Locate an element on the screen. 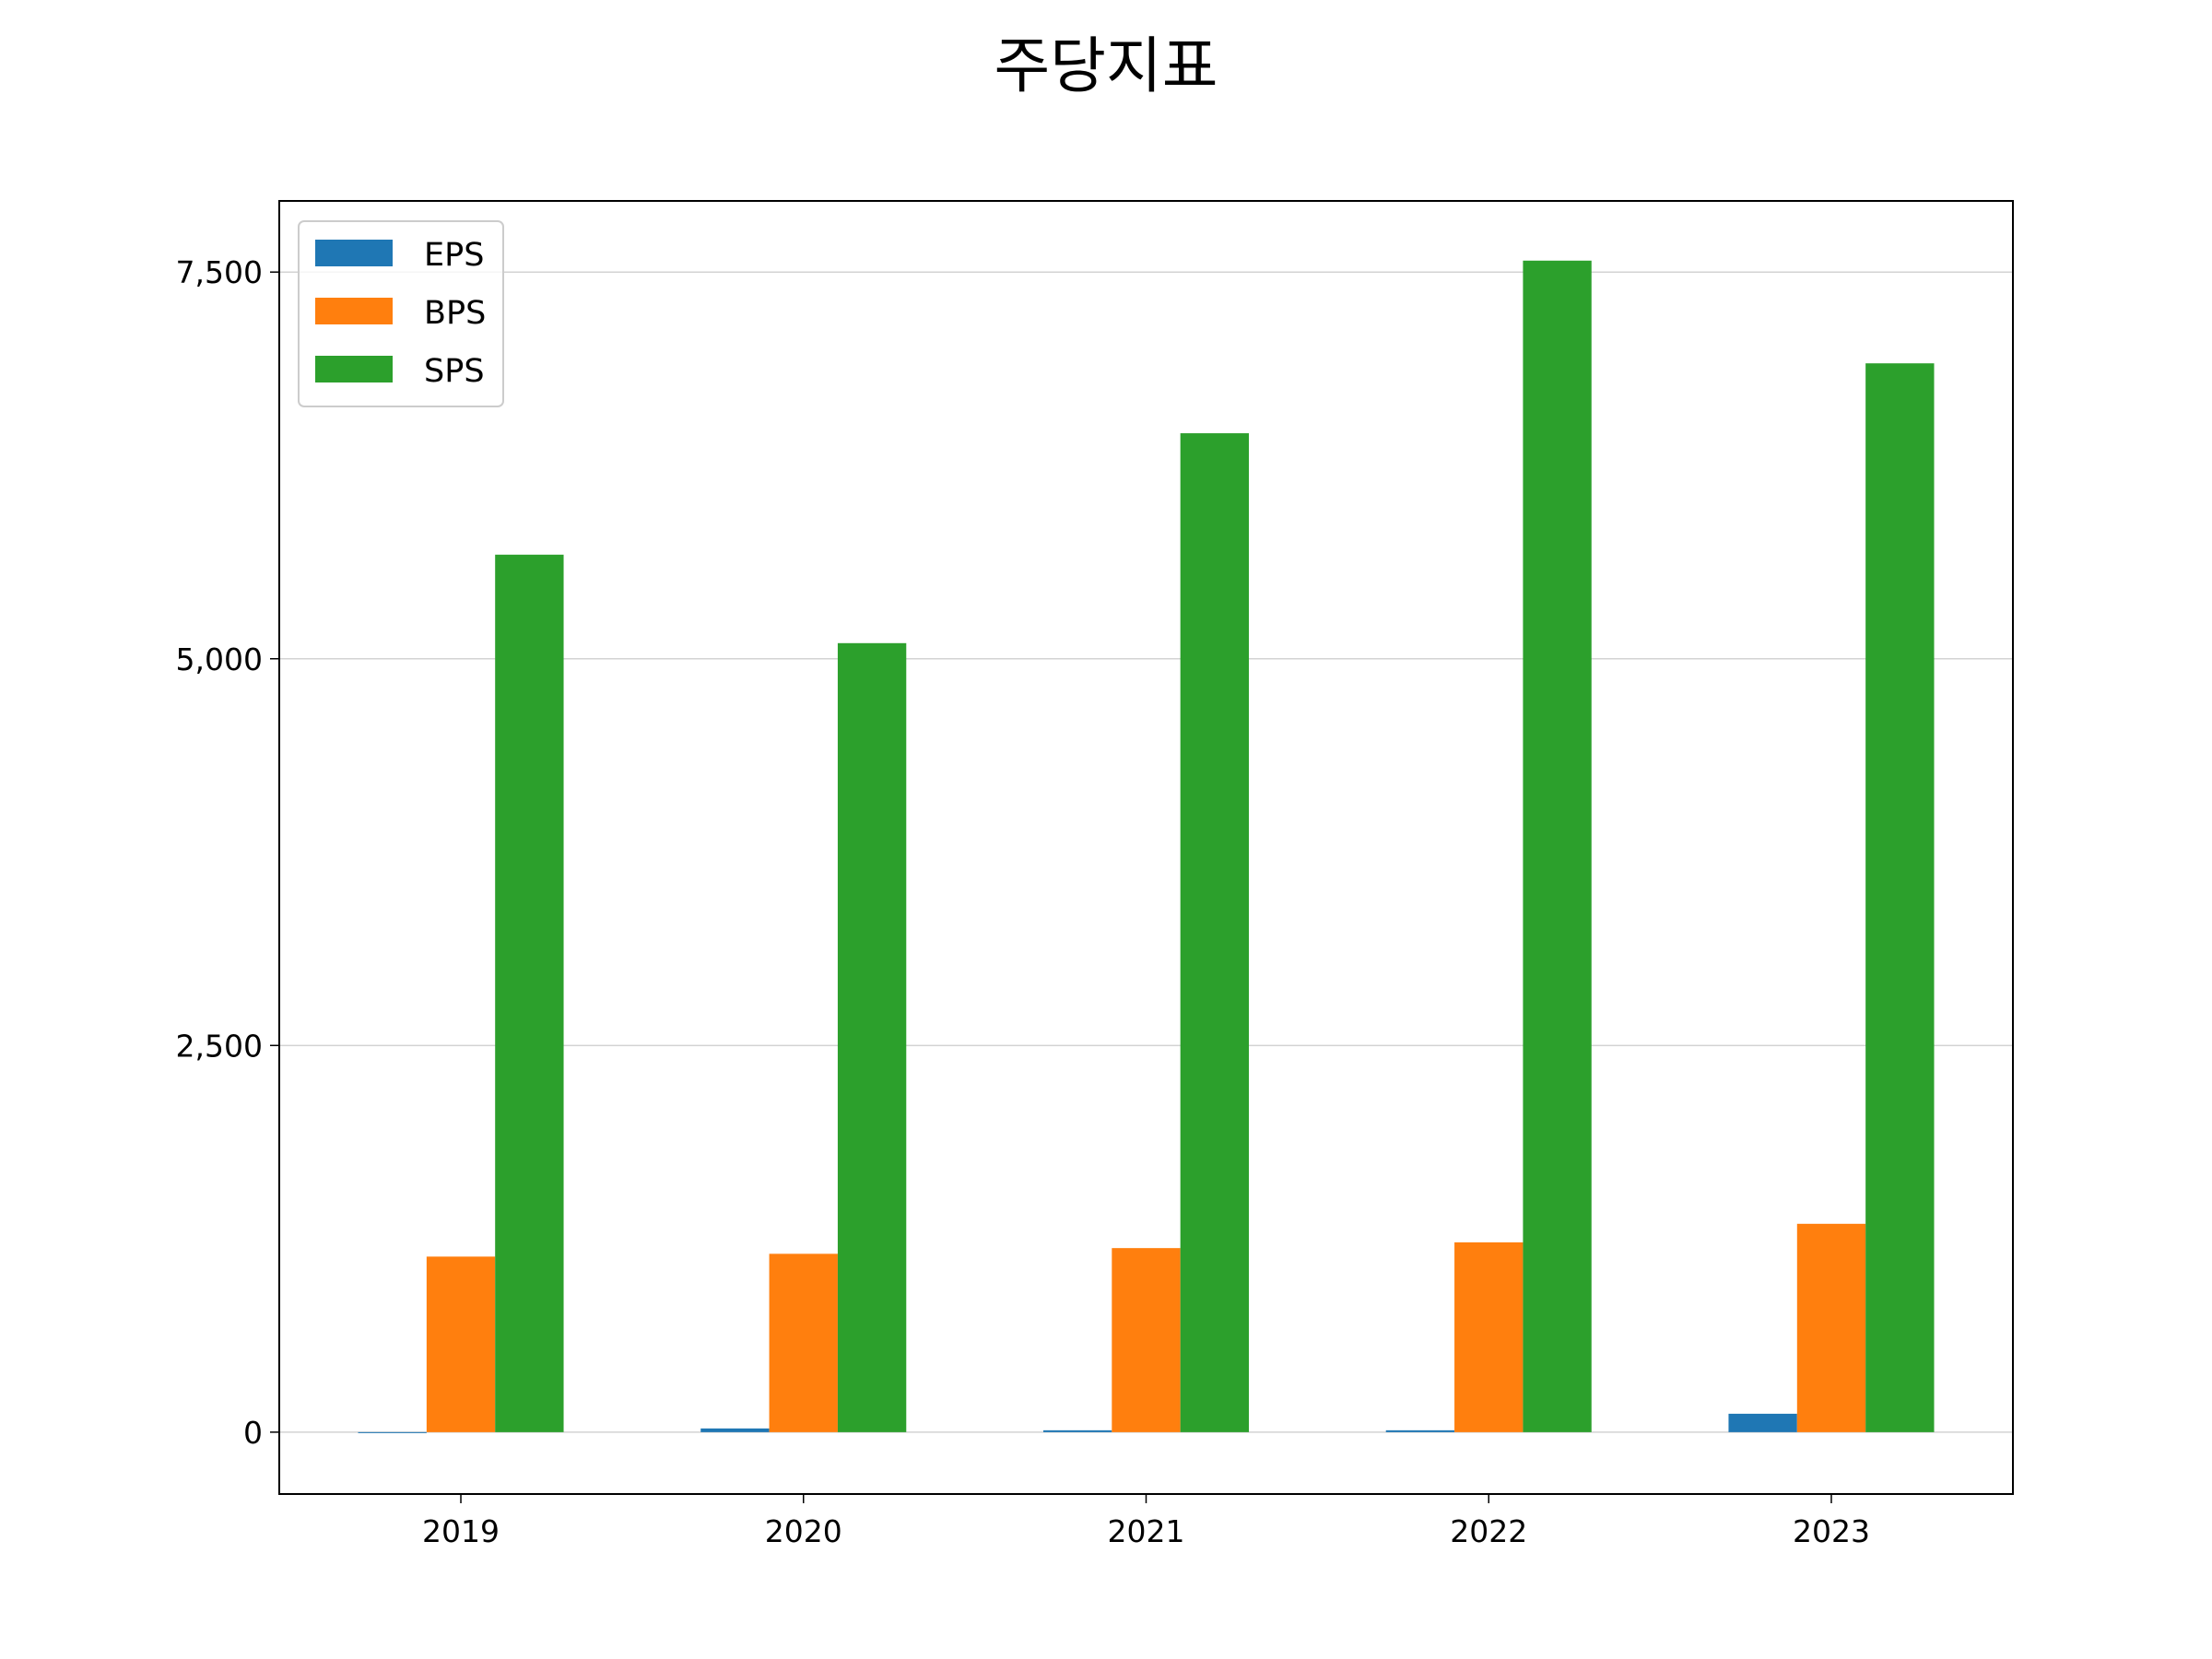 Image resolution: width=2212 pixels, height=1659 pixels. x-tick-label: 2022 is located at coordinates (1488, 1531).